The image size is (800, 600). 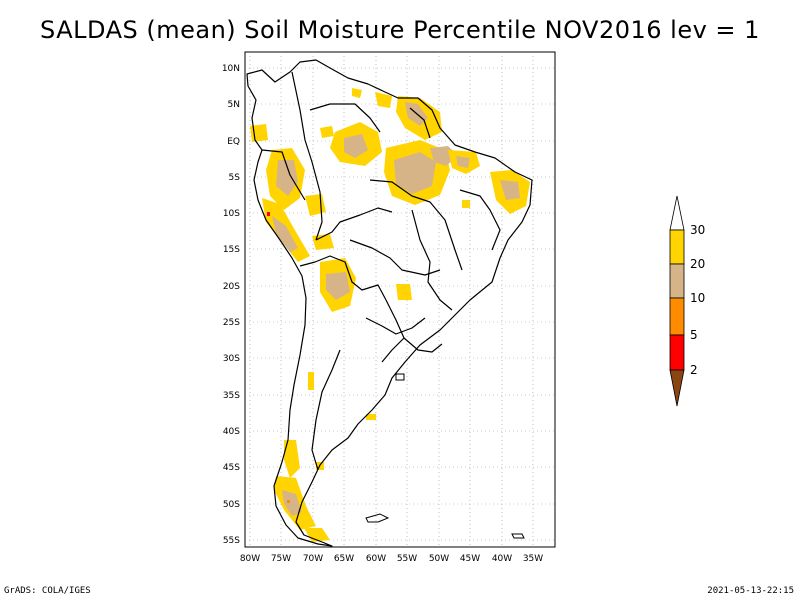 I want to click on lat-tick: EQ, so click(x=233, y=142).